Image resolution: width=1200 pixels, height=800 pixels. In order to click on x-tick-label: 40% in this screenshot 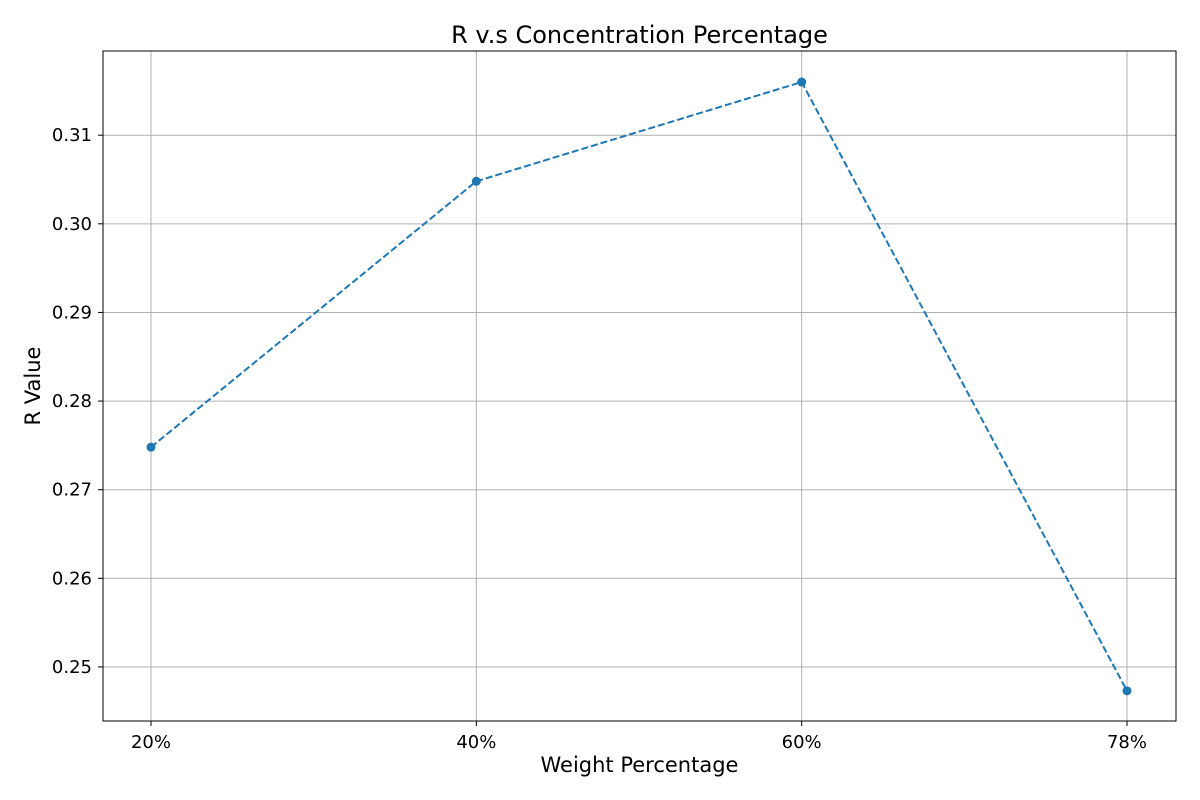, I will do `click(476, 742)`.